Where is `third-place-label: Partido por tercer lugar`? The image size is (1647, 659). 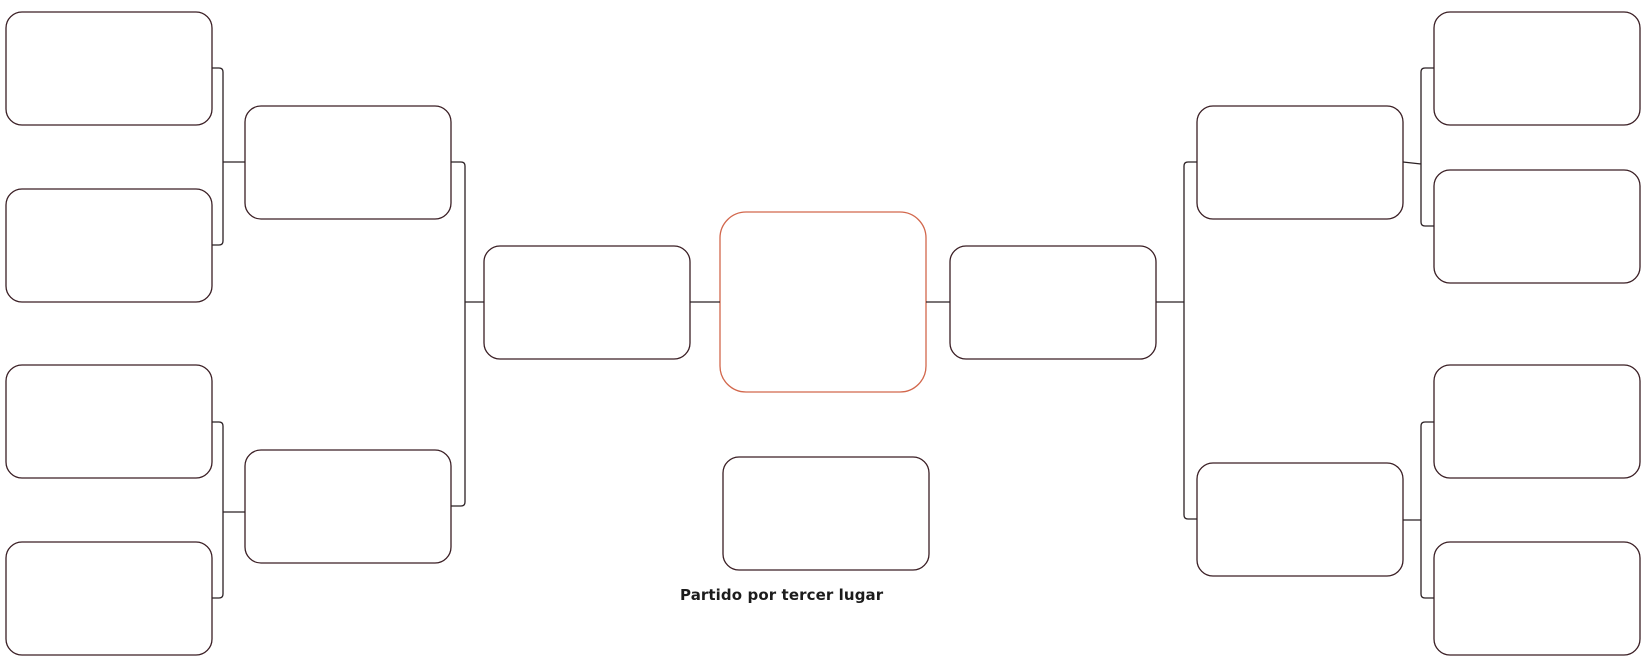
third-place-label: Partido por tercer lugar is located at coordinates (782, 595).